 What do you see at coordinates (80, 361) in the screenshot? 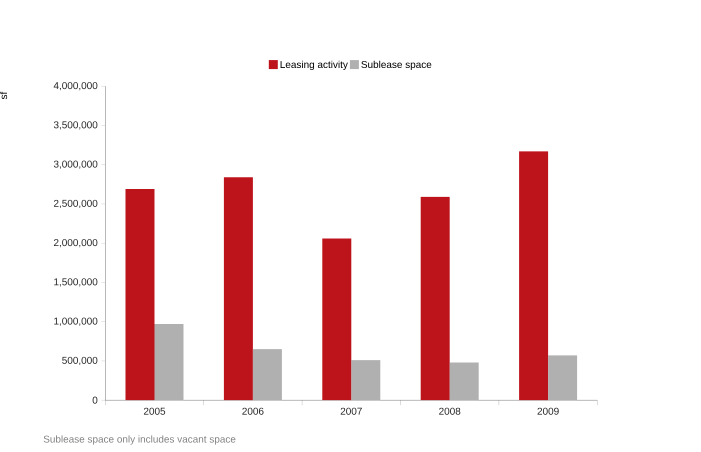
I see `y-tick-label: 500,000` at bounding box center [80, 361].